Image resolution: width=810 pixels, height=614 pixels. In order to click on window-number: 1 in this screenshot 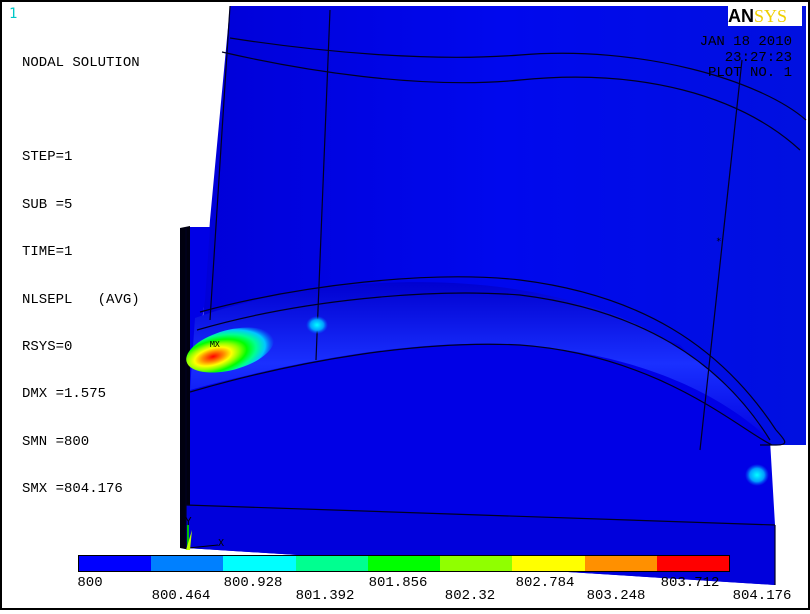, I will do `click(13, 14)`.